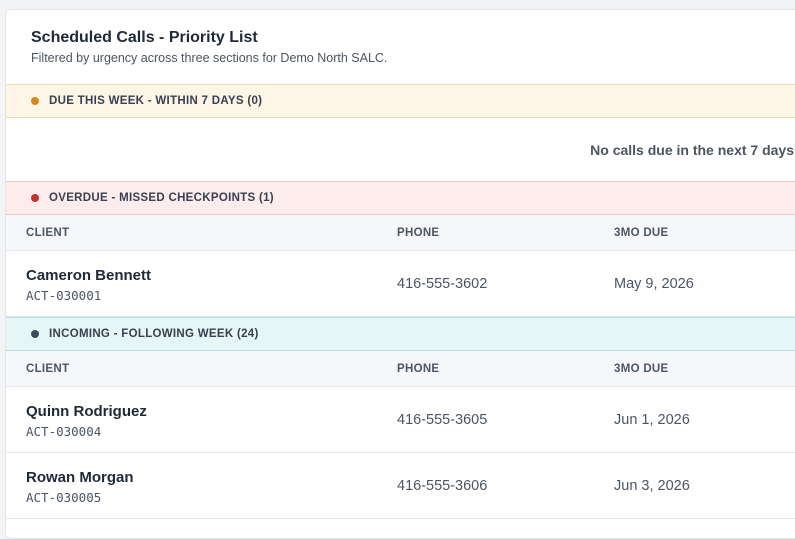  I want to click on client-id: ACT-030001, so click(64, 295).